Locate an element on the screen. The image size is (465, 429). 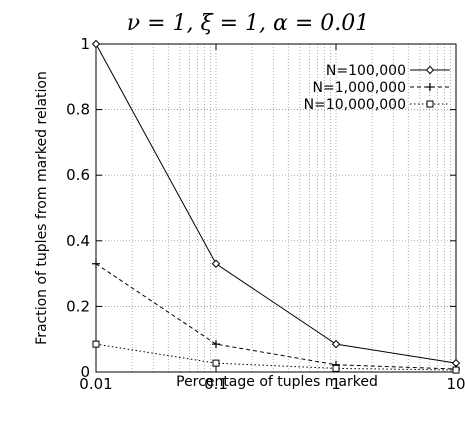
y-tick-label: 0 is located at coordinates (85, 372).